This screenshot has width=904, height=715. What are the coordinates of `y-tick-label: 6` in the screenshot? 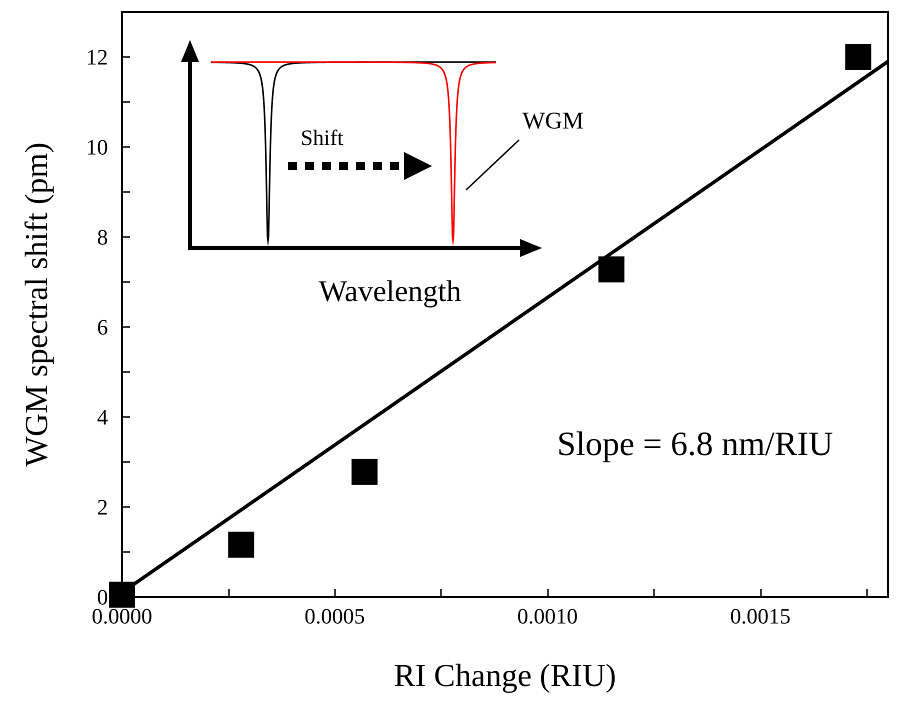 It's located at (102, 327).